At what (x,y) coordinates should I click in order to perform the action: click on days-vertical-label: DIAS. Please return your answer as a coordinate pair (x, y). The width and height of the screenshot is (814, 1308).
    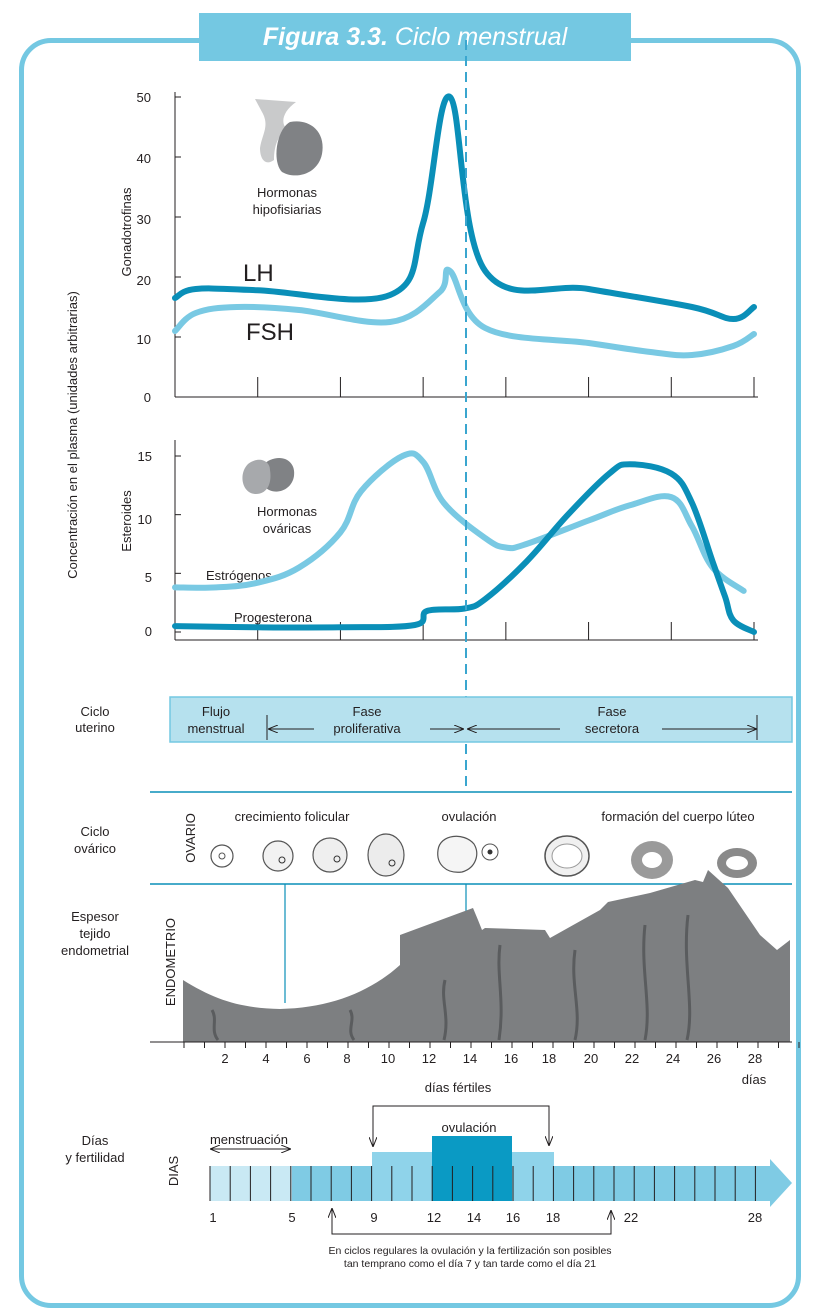
    Looking at the image, I should click on (173, 1171).